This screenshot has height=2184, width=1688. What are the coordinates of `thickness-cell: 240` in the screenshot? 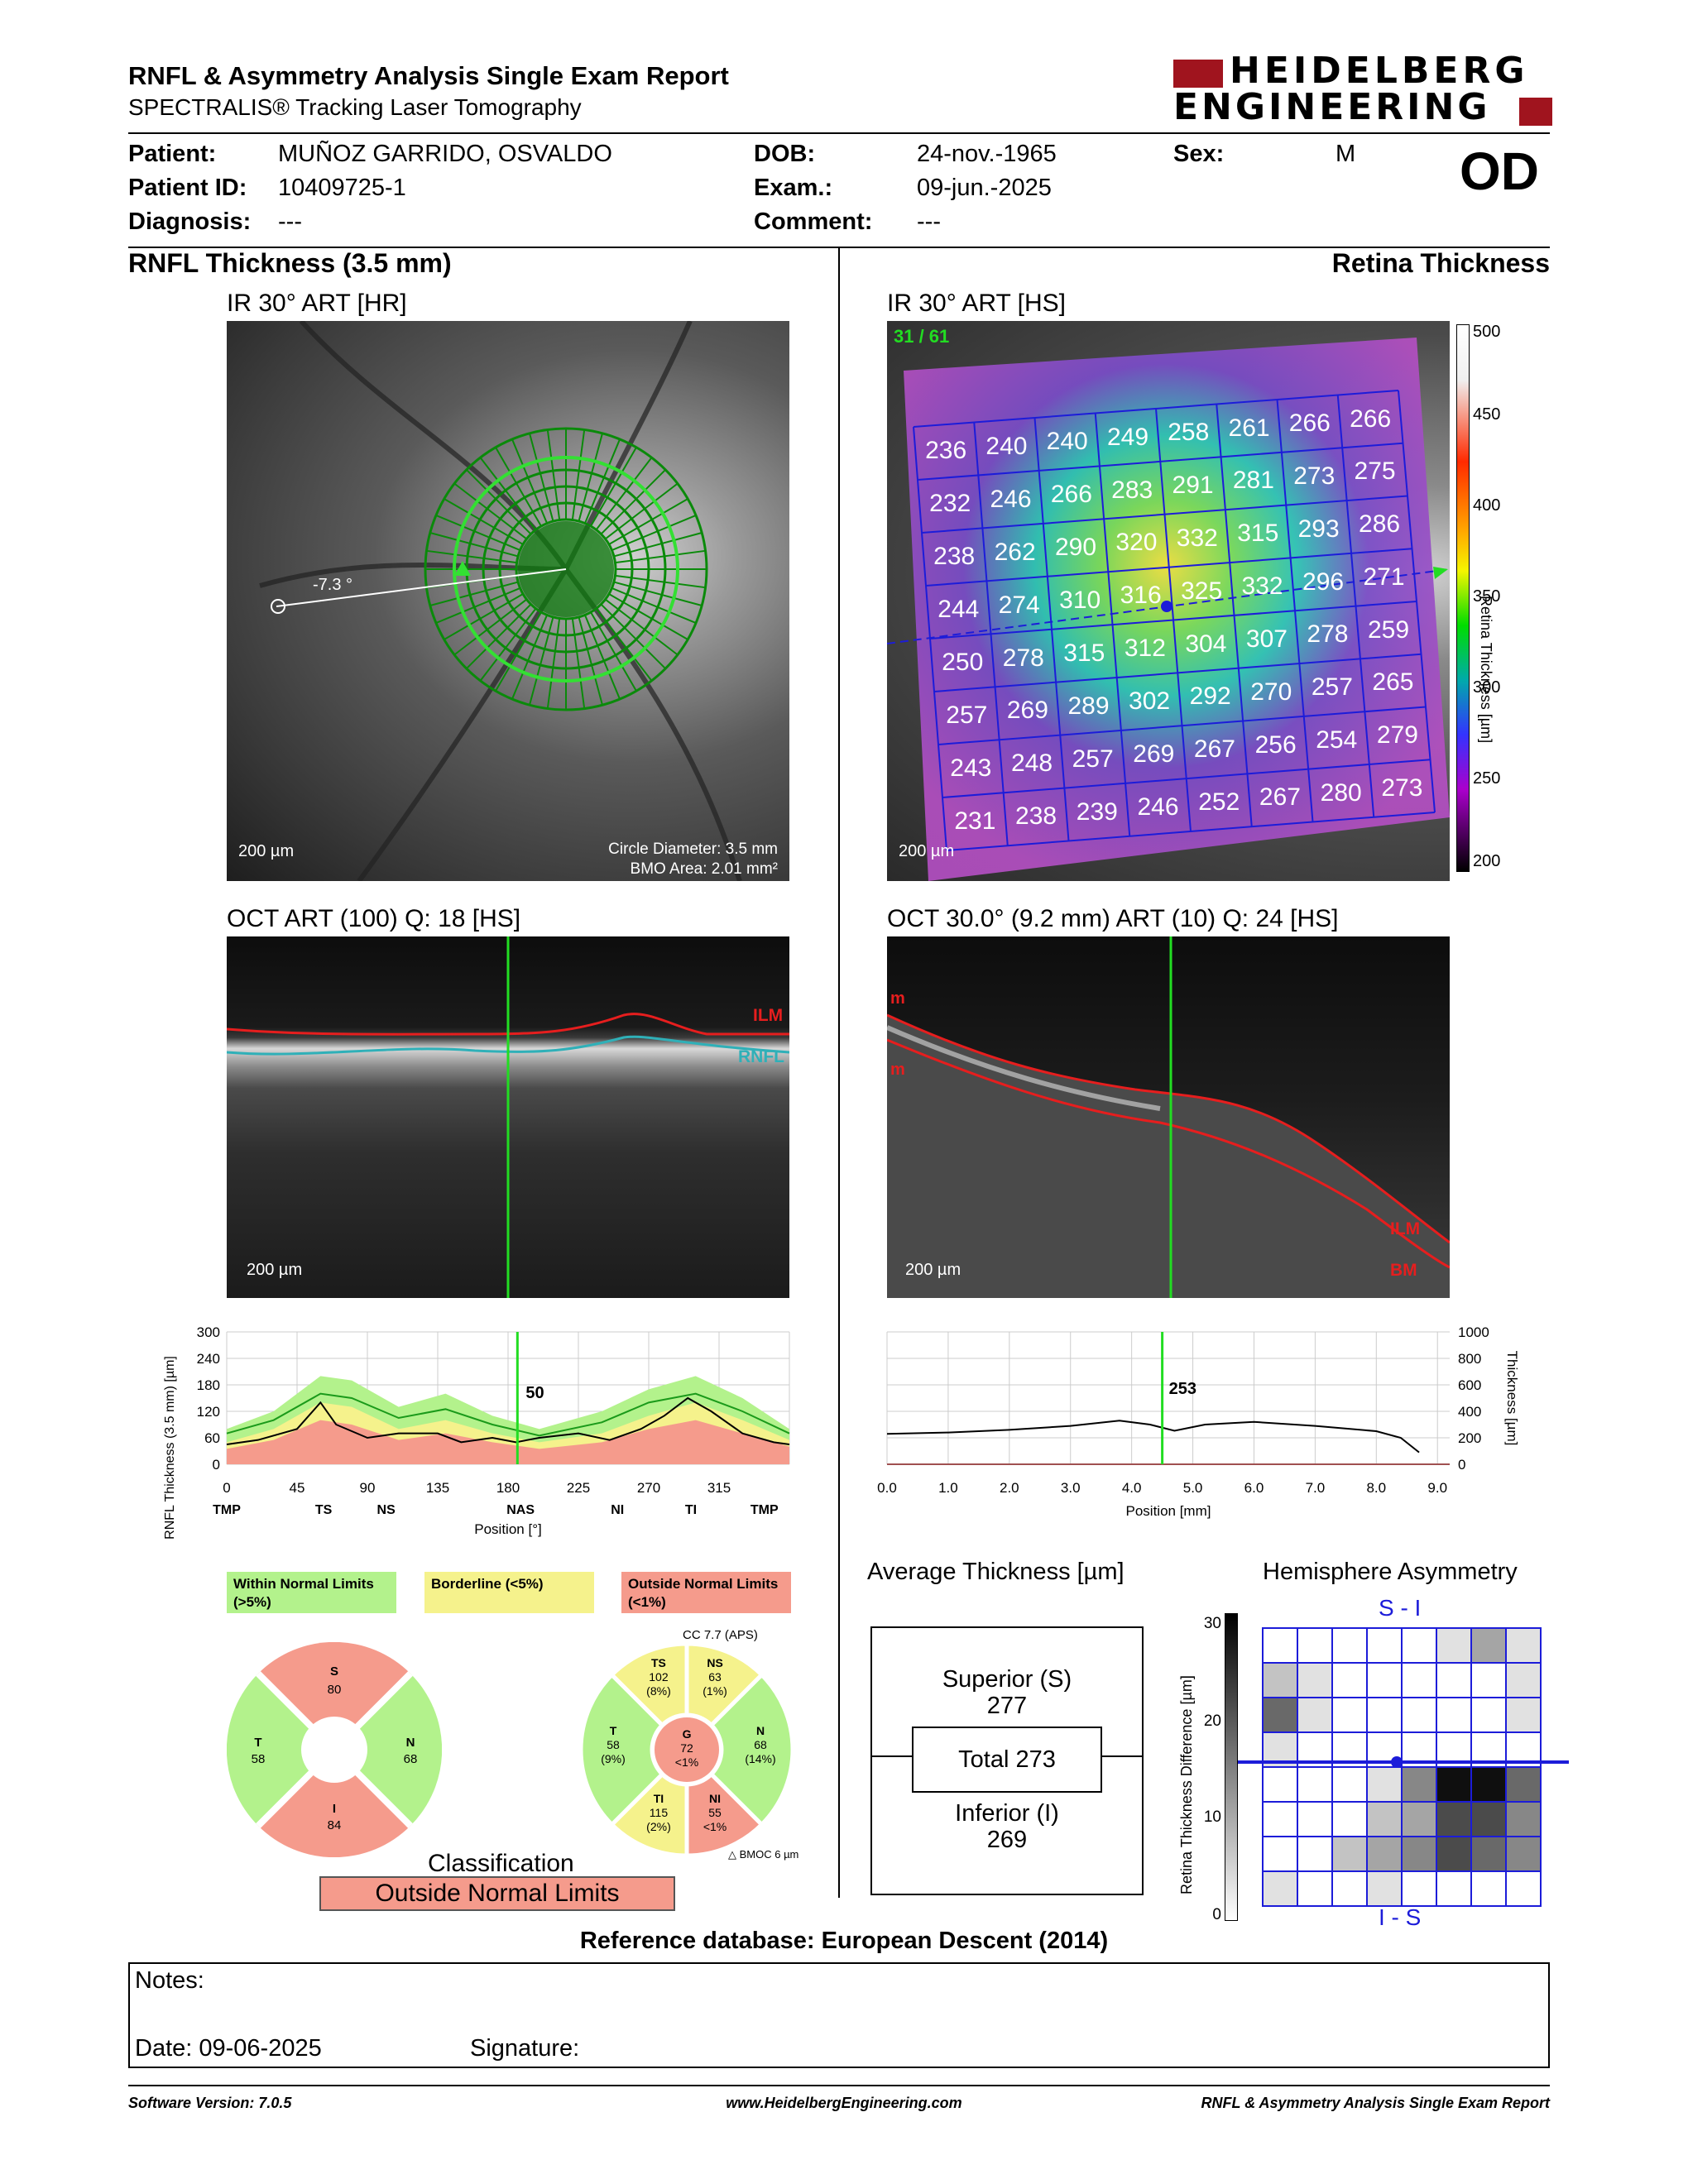 It's located at (1006, 446).